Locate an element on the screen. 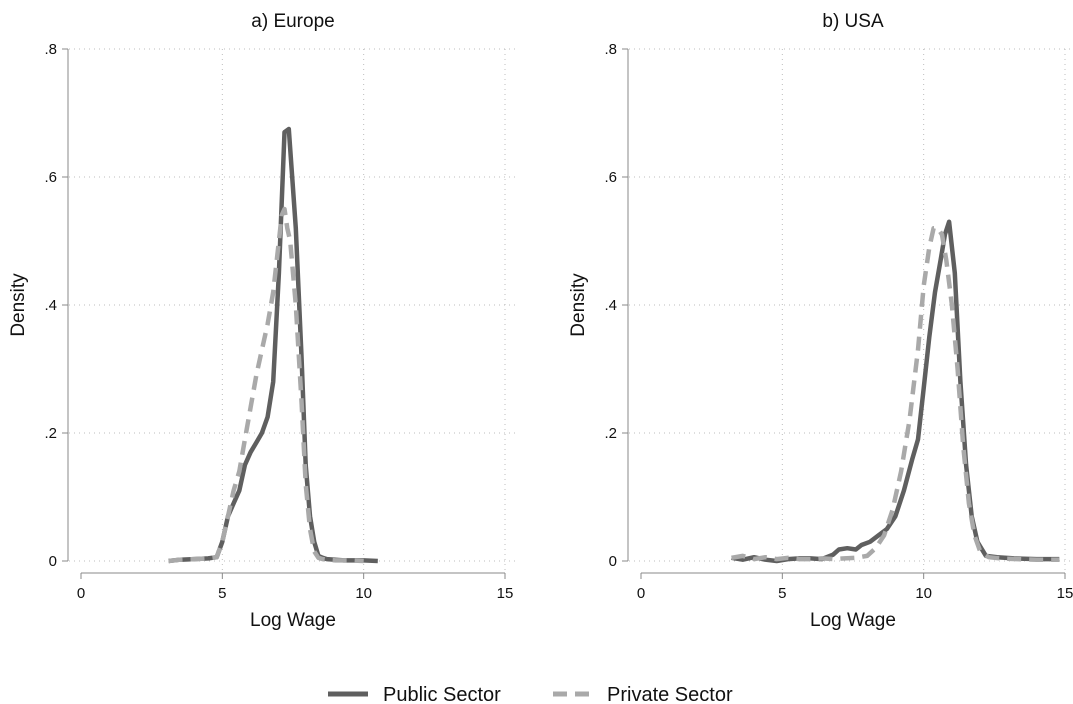 The height and width of the screenshot is (704, 1073). legend: Public Sector Private Sector is located at coordinates (530, 694).